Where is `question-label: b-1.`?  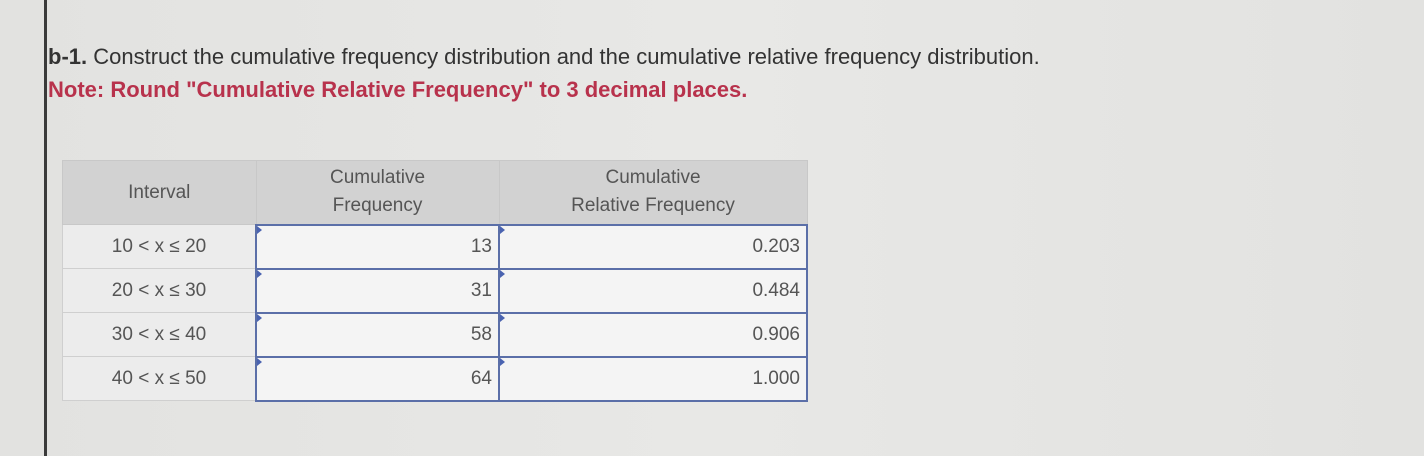 question-label: b-1. is located at coordinates (68, 56).